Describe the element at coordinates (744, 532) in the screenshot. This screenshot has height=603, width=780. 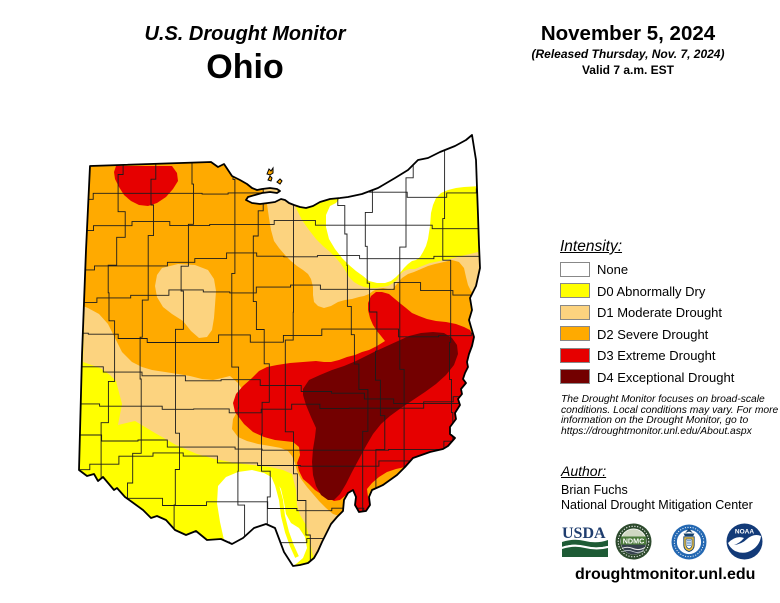
I see `svg-text: NOAA` at that location.